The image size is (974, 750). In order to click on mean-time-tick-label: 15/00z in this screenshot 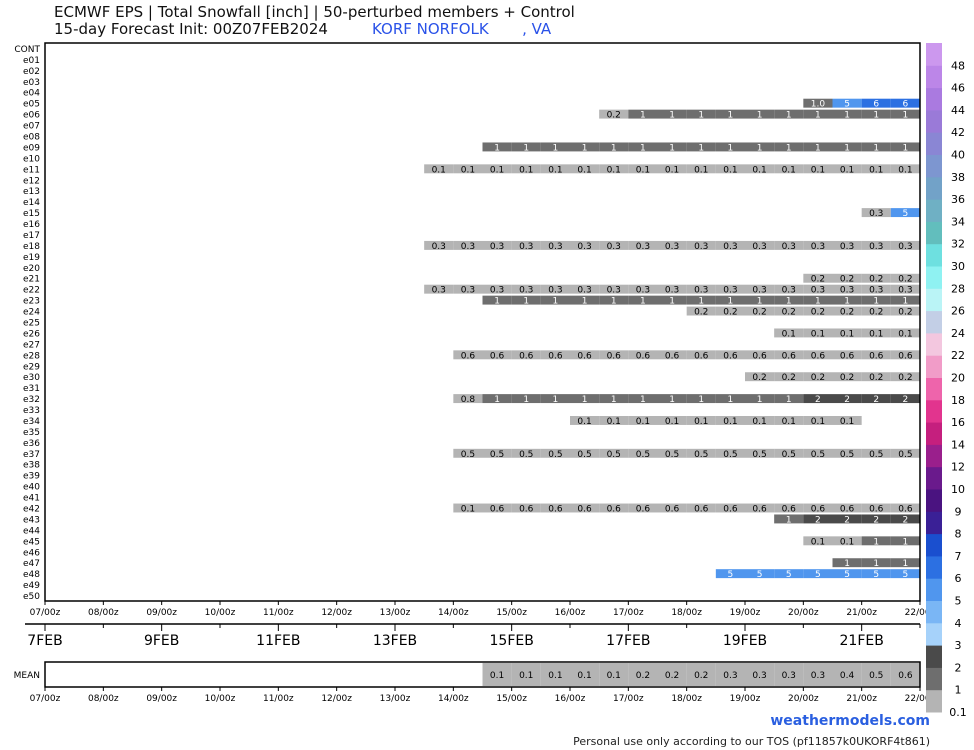, I will do `click(511, 699)`.